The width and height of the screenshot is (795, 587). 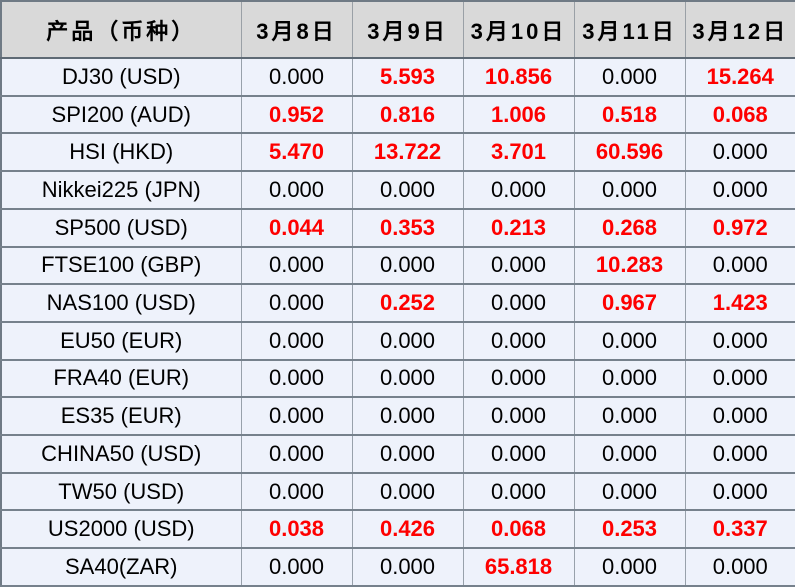 What do you see at coordinates (740, 228) in the screenshot?
I see `value-cell: 0.972` at bounding box center [740, 228].